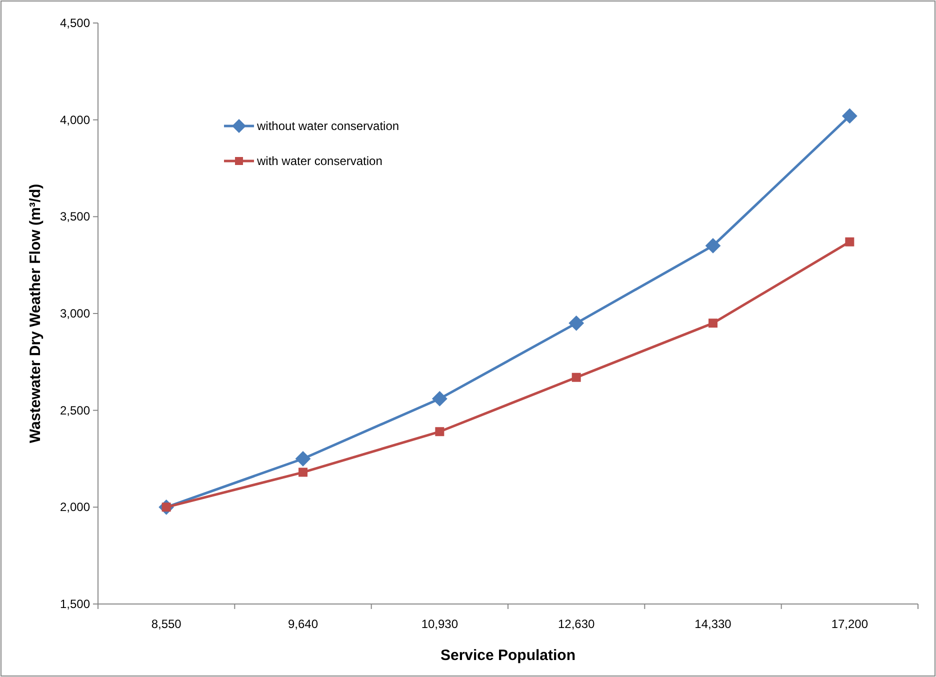 The image size is (936, 677). I want to click on legend-label: with water conservation, so click(319, 161).